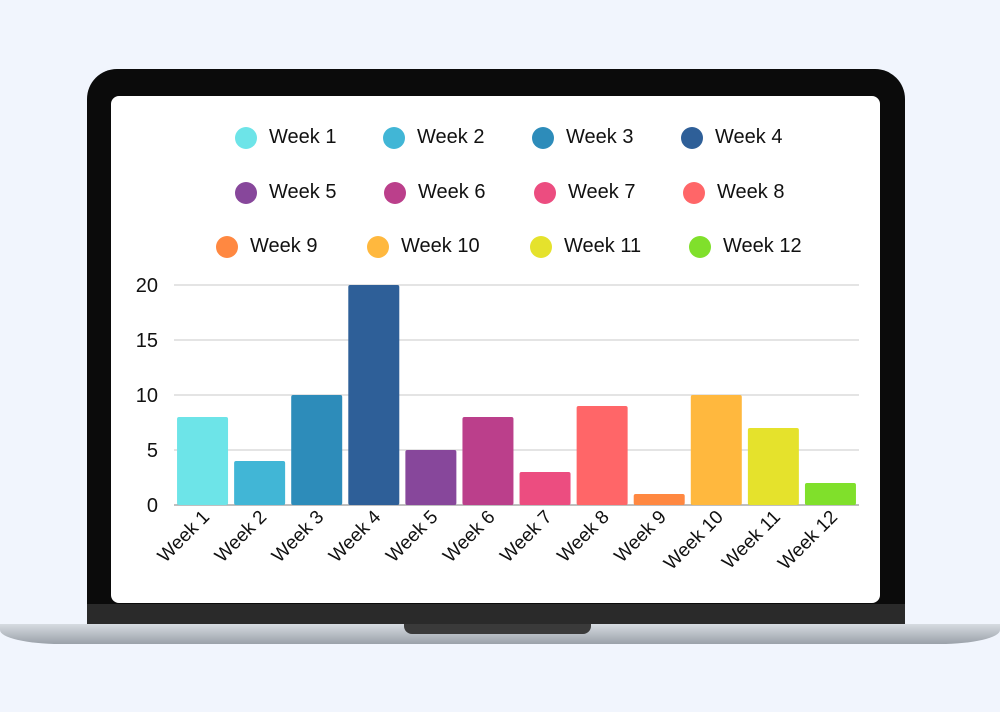  Describe the element at coordinates (412, 537) in the screenshot. I see `x-tick-label: Week 5` at that location.